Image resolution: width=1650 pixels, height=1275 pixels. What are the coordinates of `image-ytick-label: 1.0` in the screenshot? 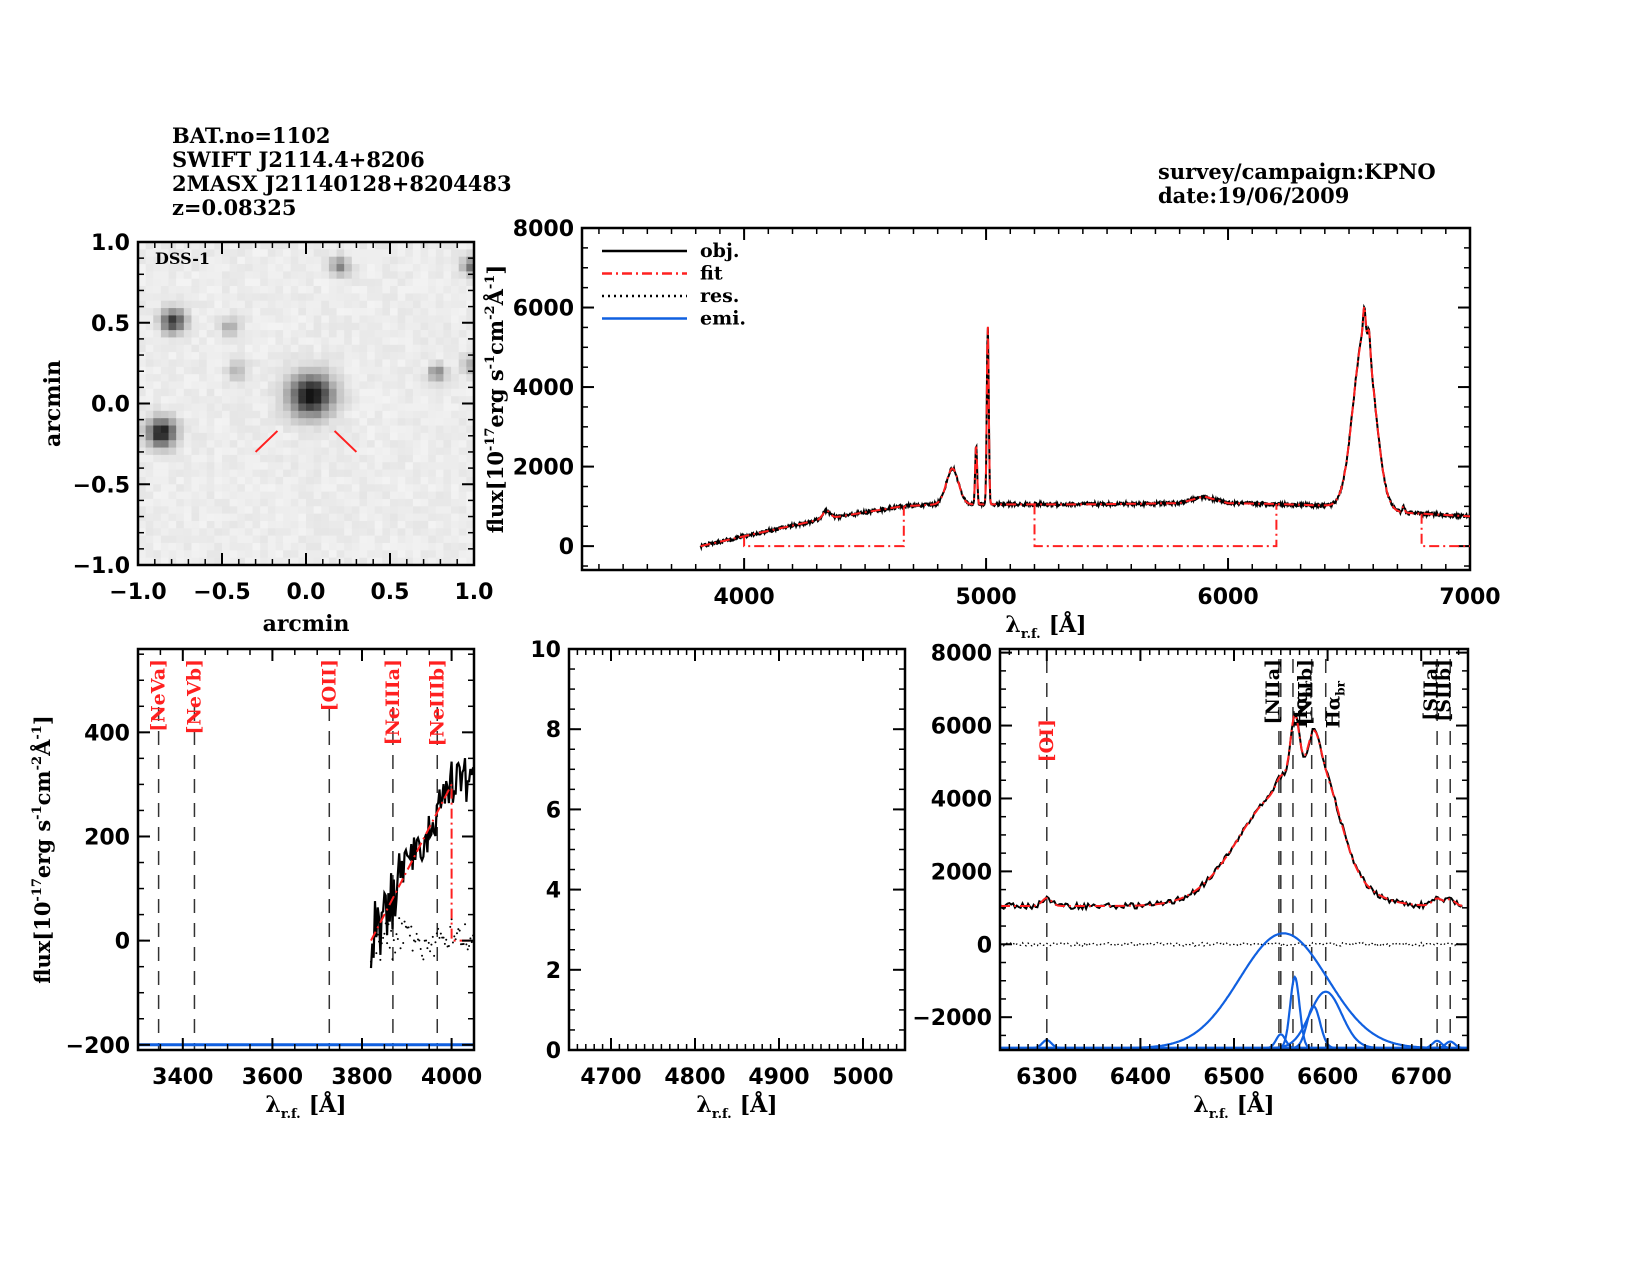 It's located at (110, 243).